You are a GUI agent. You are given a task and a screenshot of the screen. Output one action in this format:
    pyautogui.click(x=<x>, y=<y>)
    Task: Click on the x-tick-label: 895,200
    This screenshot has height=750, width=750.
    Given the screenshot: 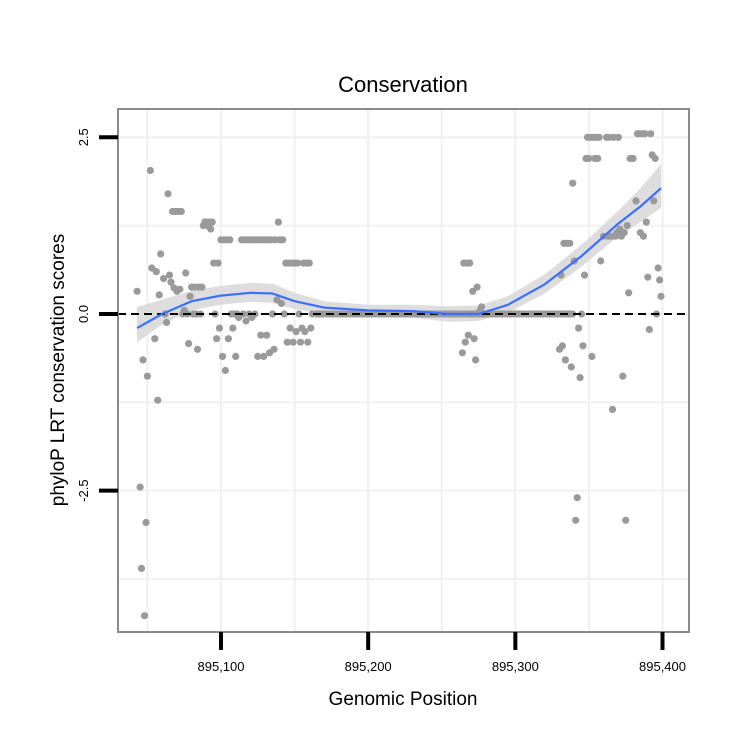 What is the action you would take?
    pyautogui.click(x=368, y=666)
    